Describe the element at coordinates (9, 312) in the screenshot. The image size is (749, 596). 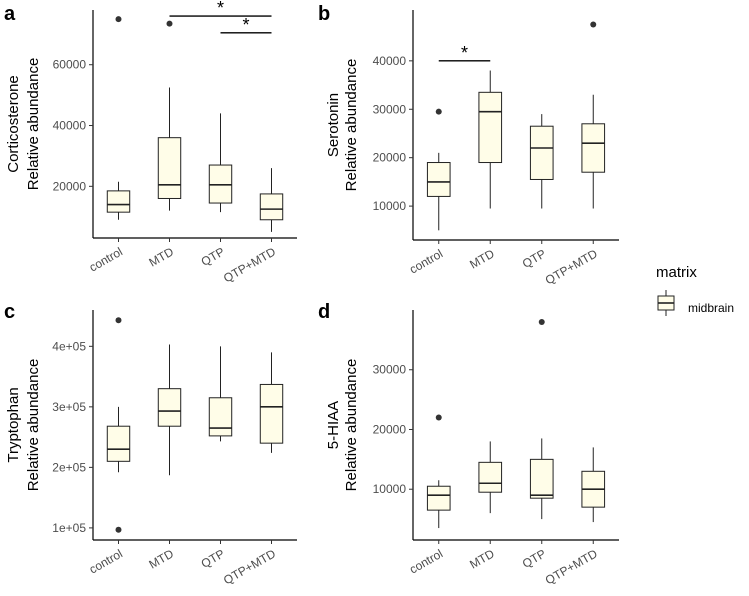
I see `panel-letter: c` at that location.